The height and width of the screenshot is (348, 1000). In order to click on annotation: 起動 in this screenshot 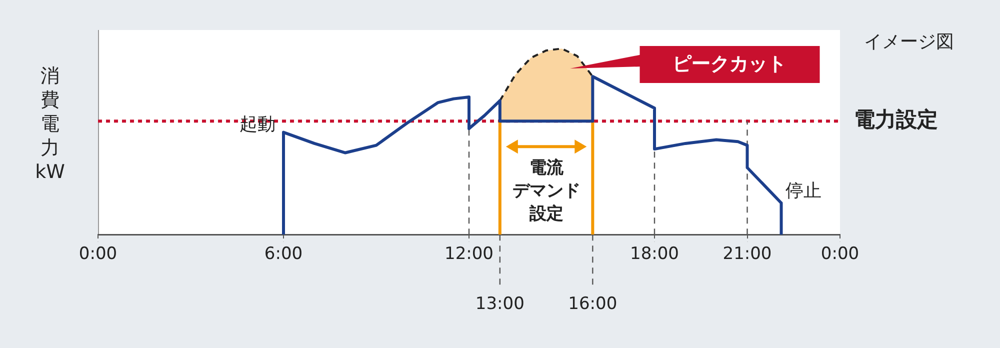, I will do `click(258, 124)`.